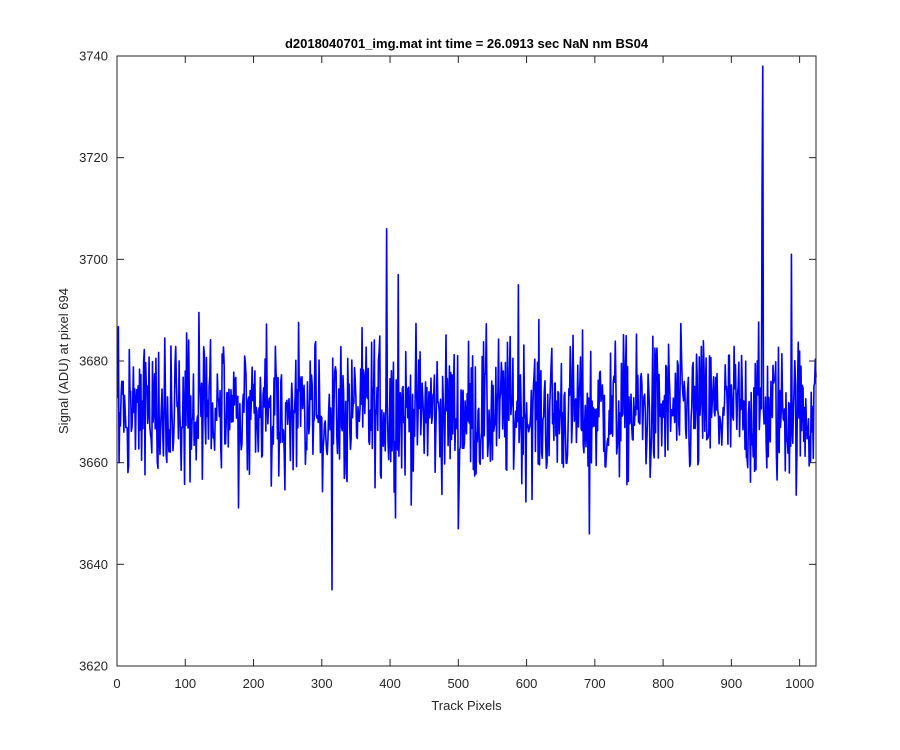  What do you see at coordinates (93, 361) in the screenshot?
I see `y-tick-label: 3680` at bounding box center [93, 361].